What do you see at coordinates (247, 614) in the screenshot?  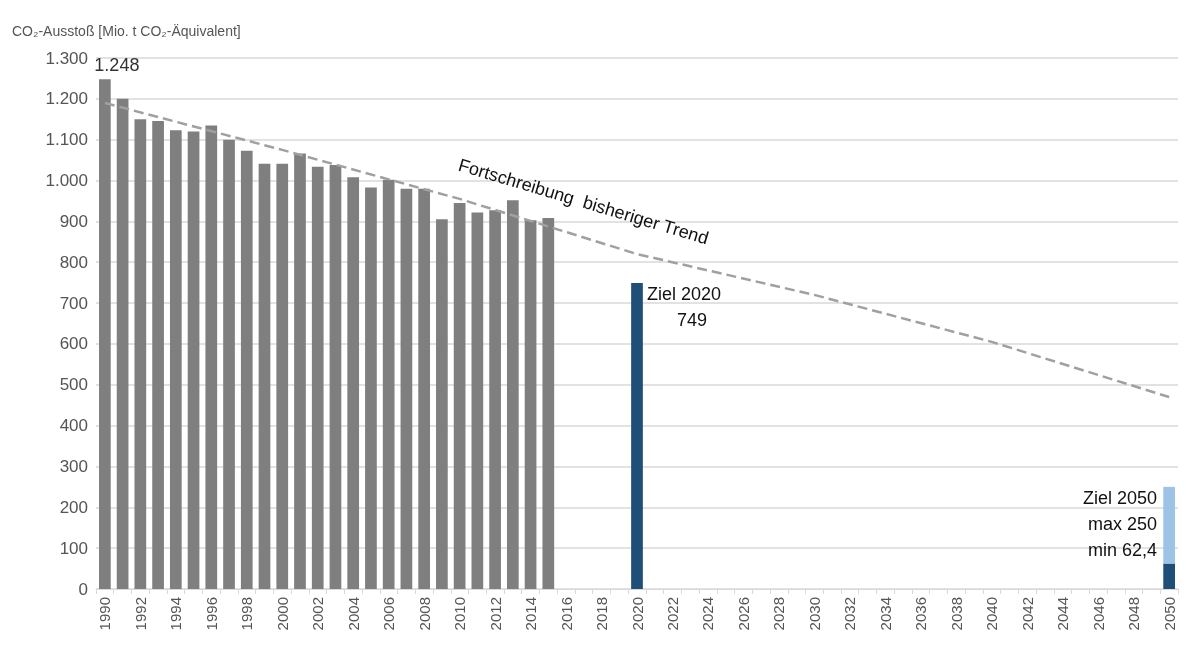 I see `x-tick-label: 1998` at bounding box center [247, 614].